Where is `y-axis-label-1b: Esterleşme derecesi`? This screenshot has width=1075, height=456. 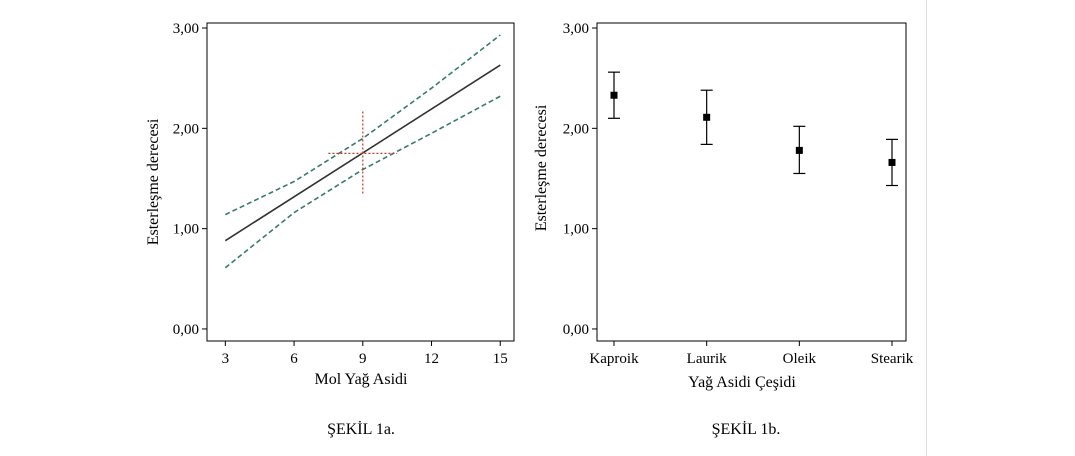
y-axis-label-1b: Esterleşme derecesi is located at coordinates (541, 167).